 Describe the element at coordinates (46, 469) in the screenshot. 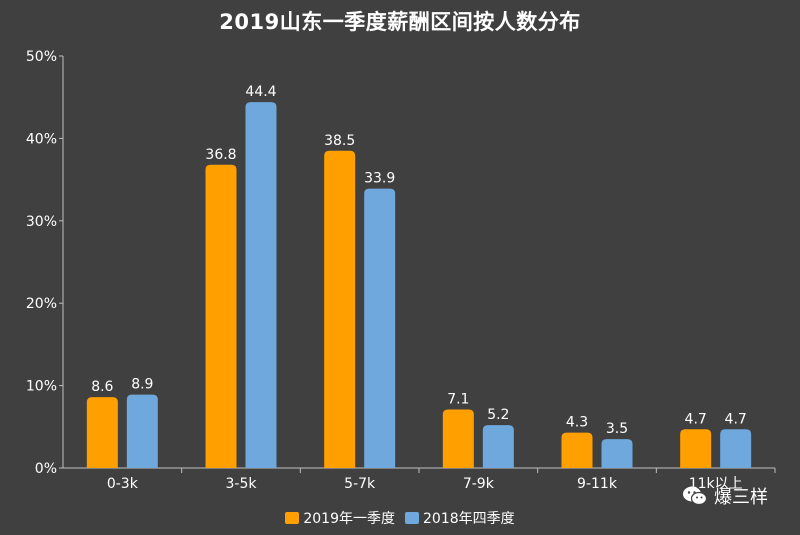

I see `y-tick-label: 0%` at that location.